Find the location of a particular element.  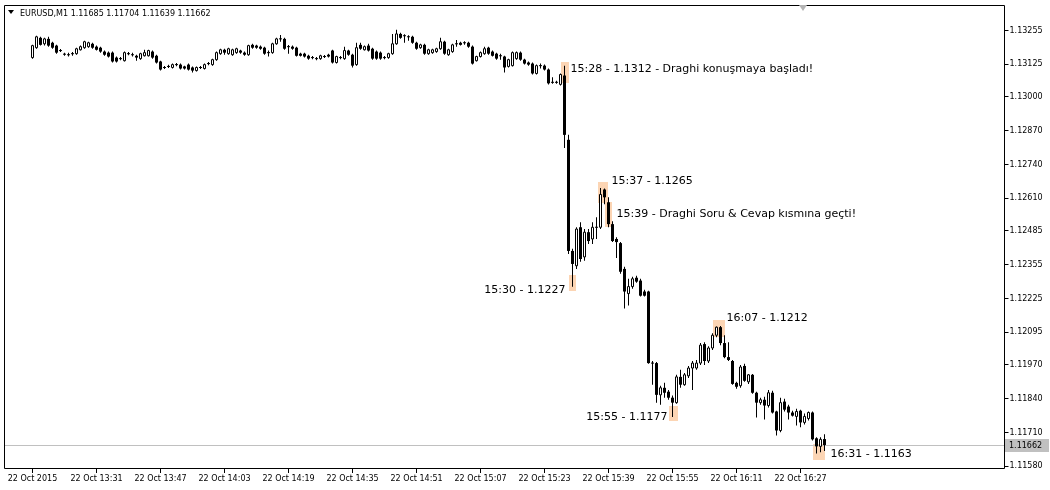

x-tick-label: 22 Oct 14:03 is located at coordinates (224, 478).